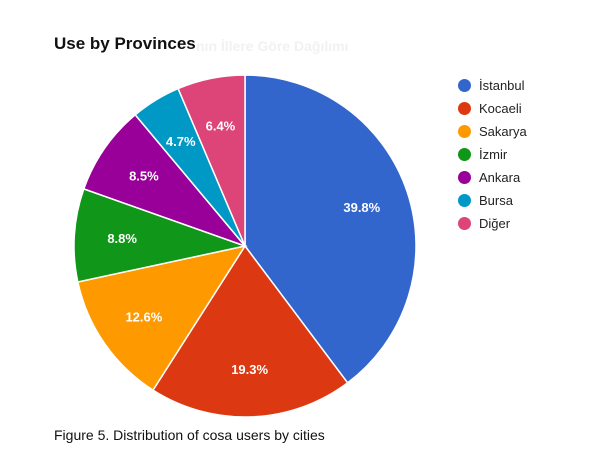 This screenshot has width=602, height=458. Describe the element at coordinates (125, 43) in the screenshot. I see `chart-title: Use by Provinces` at that location.